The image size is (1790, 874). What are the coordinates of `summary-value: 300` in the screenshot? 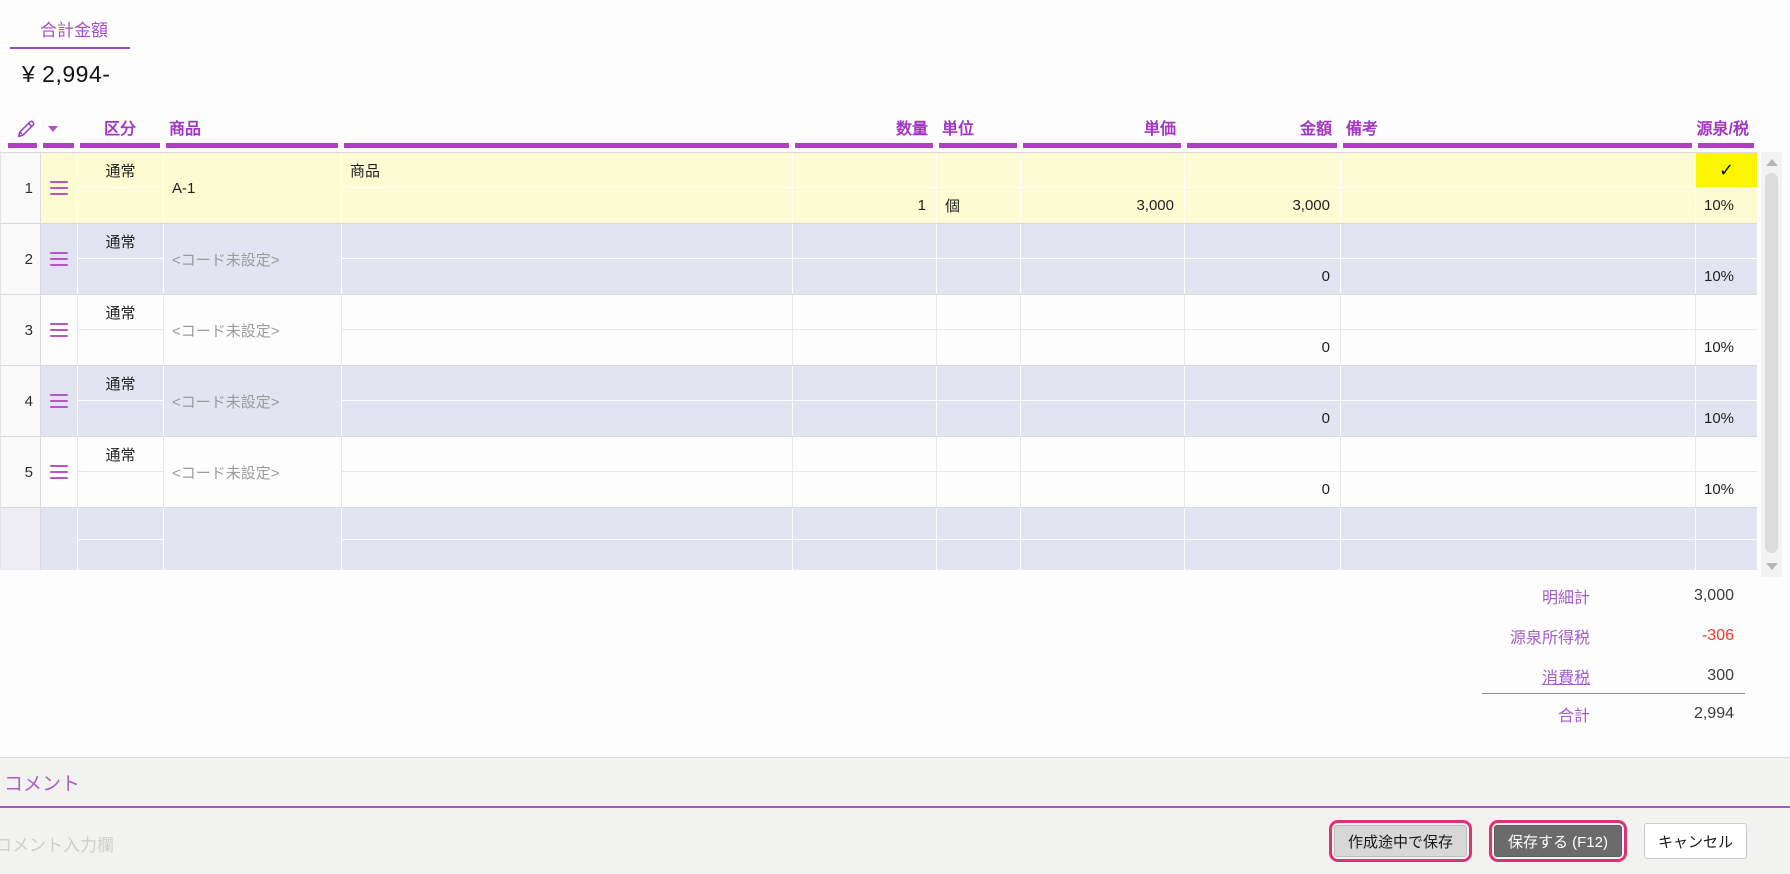 It's located at (1720, 675).